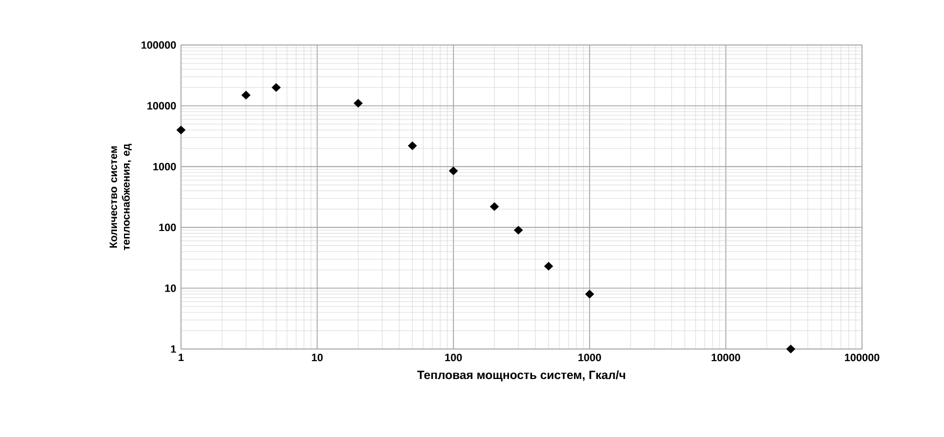 Image resolution: width=944 pixels, height=437 pixels. I want to click on x-tick-label: 100, so click(453, 358).